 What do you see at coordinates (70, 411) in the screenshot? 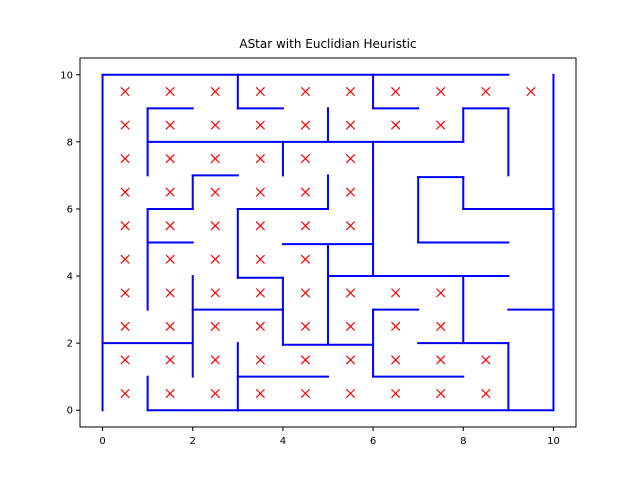
I see `y-tick-label: 0` at bounding box center [70, 411].